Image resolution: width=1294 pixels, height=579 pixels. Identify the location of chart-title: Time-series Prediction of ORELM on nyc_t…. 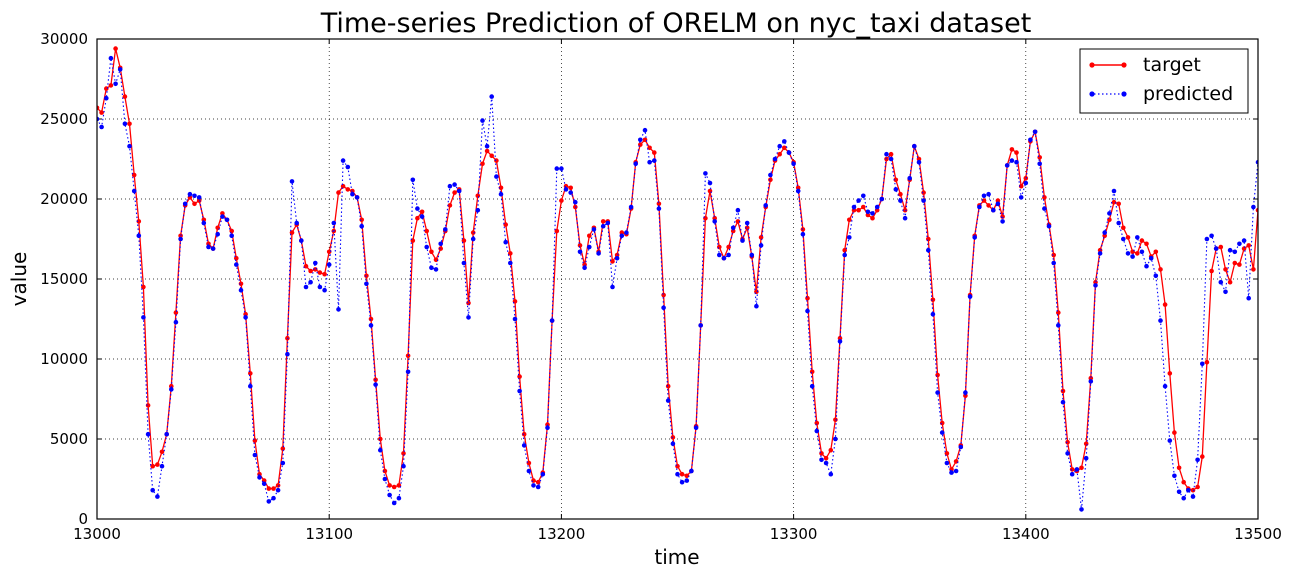
(676, 23).